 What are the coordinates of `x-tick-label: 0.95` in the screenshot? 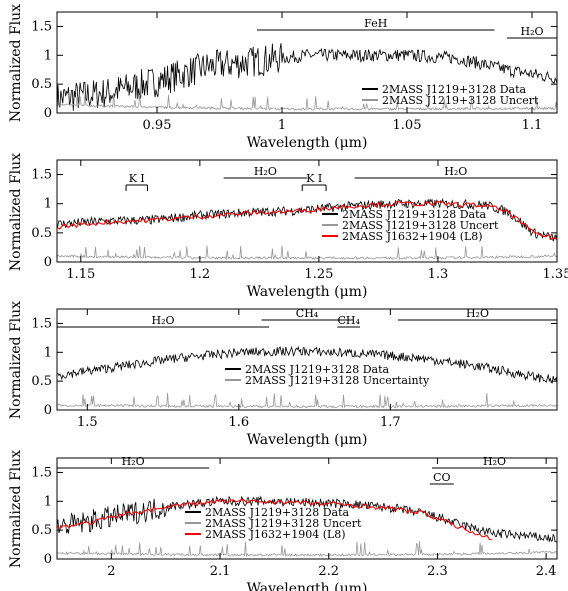 It's located at (157, 125).